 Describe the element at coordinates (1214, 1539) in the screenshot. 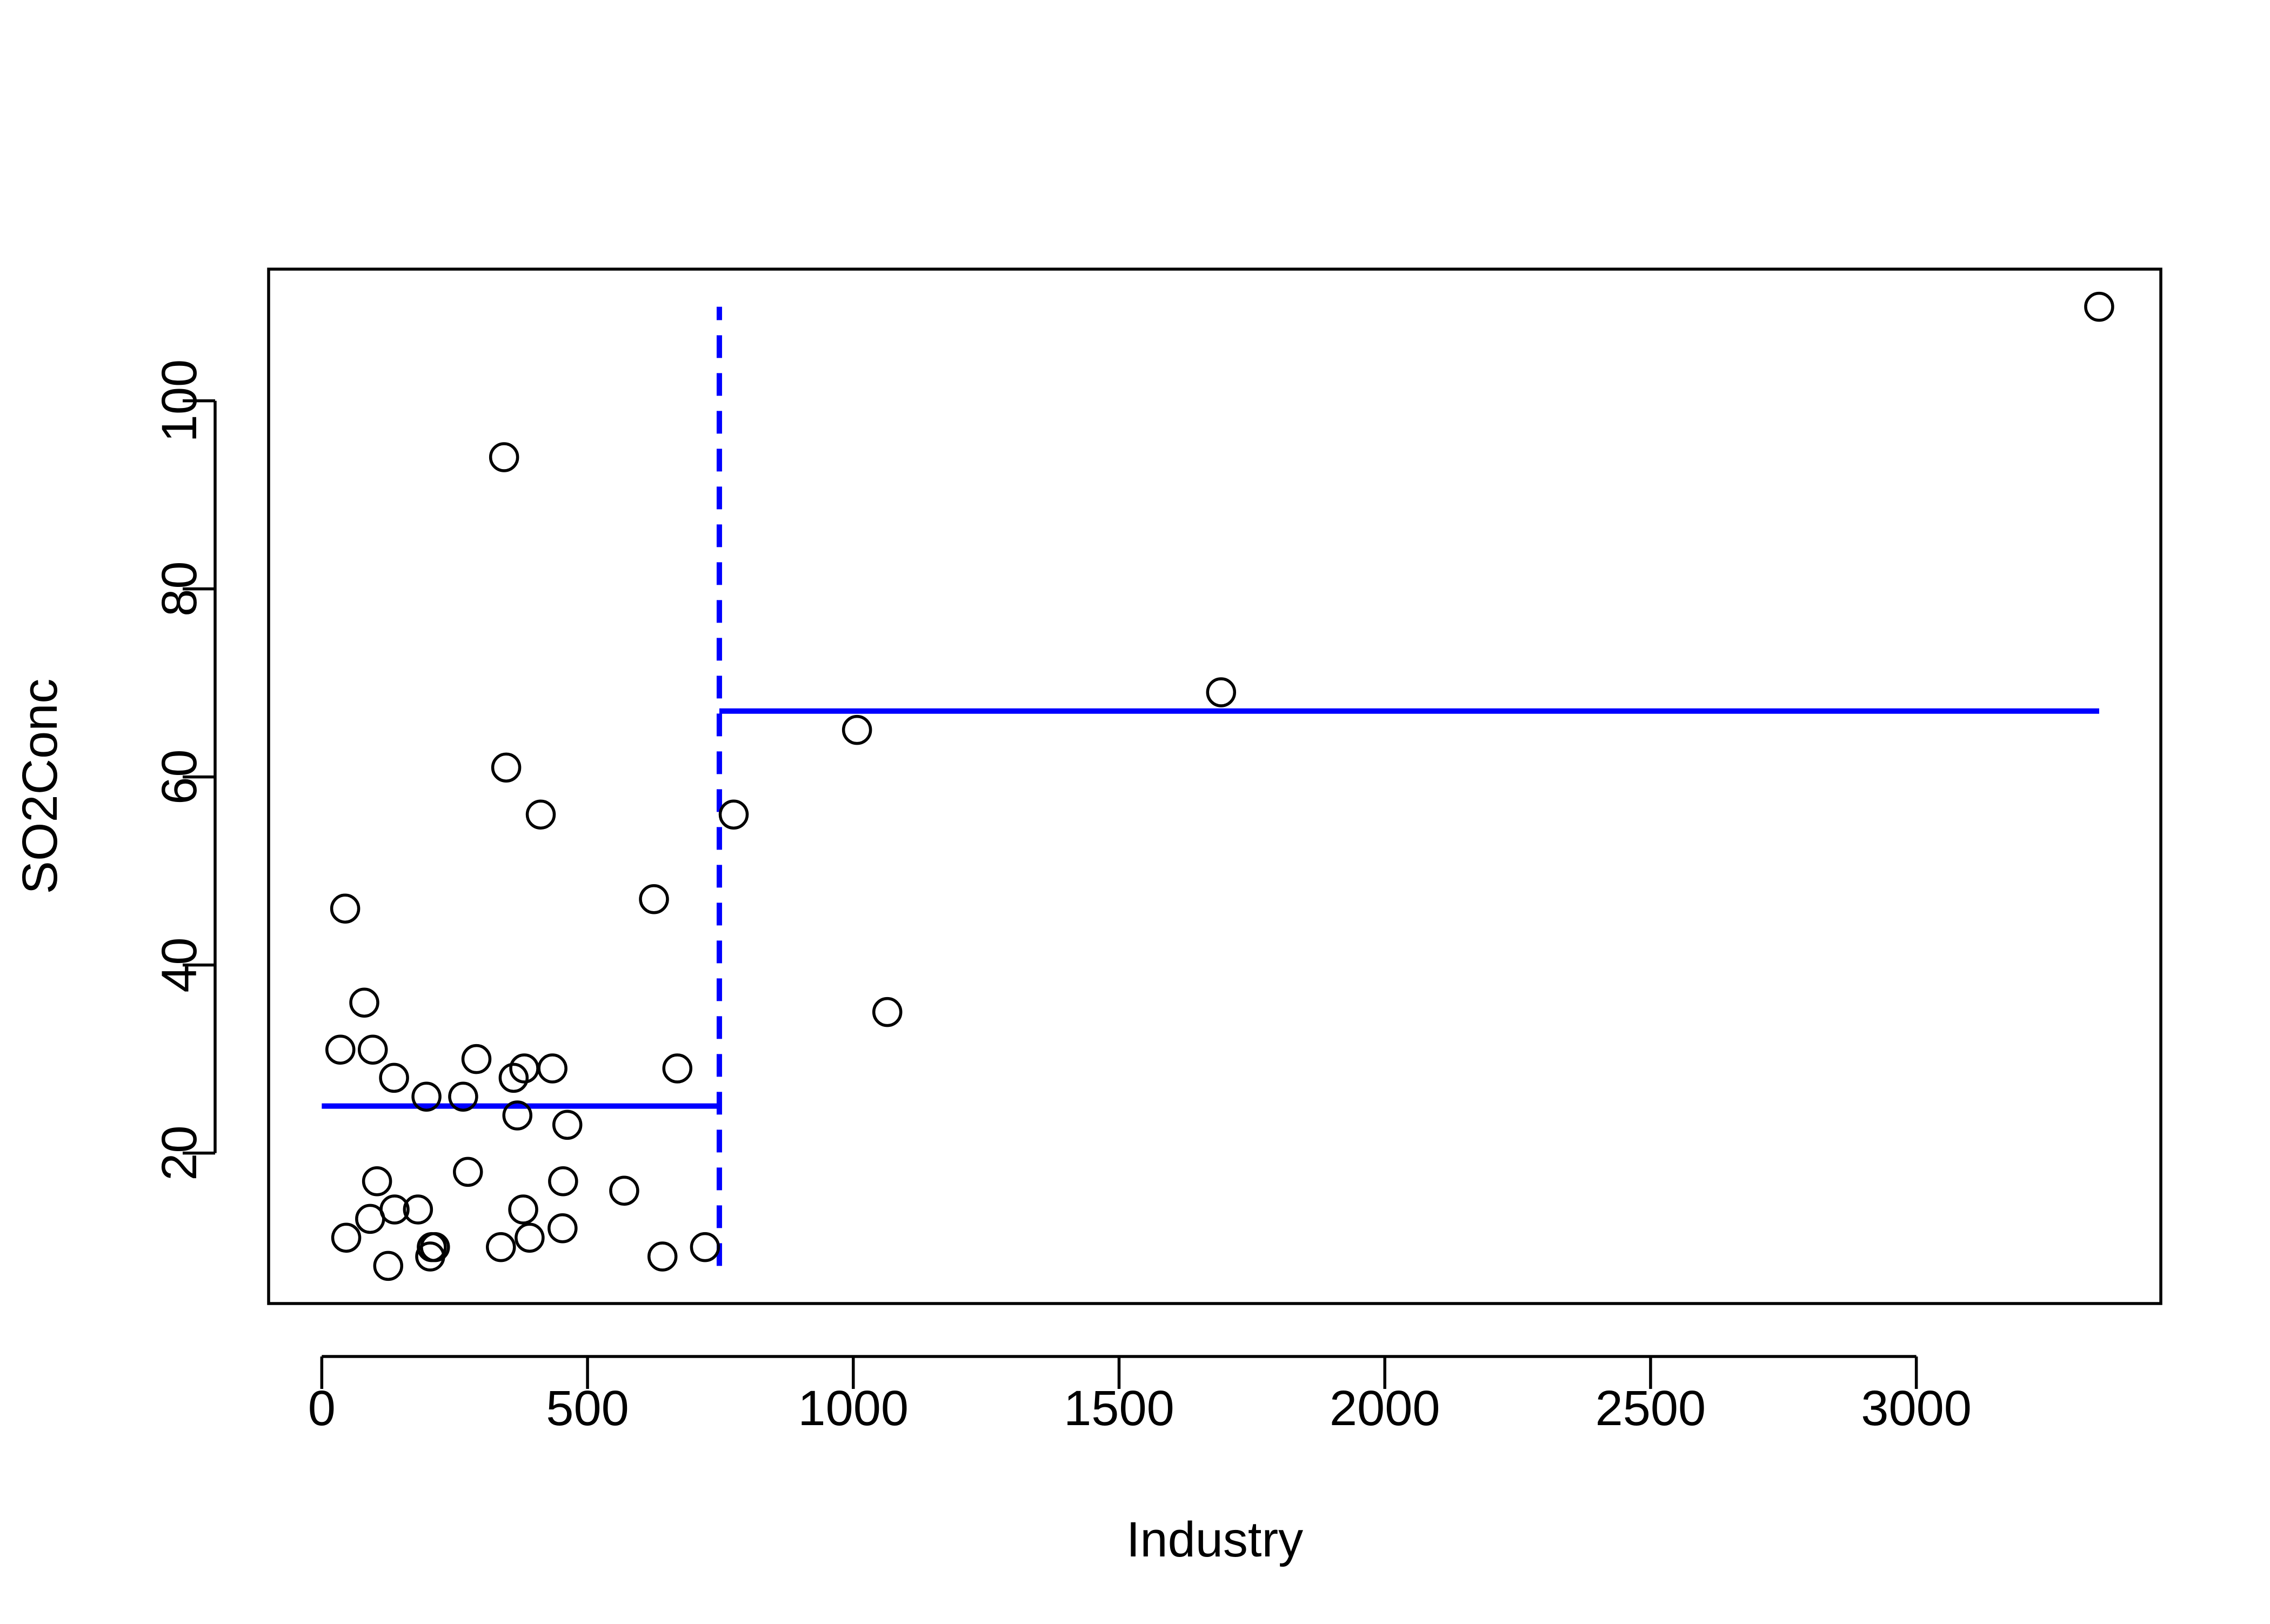

I see `x-axis-label: Industry` at that location.